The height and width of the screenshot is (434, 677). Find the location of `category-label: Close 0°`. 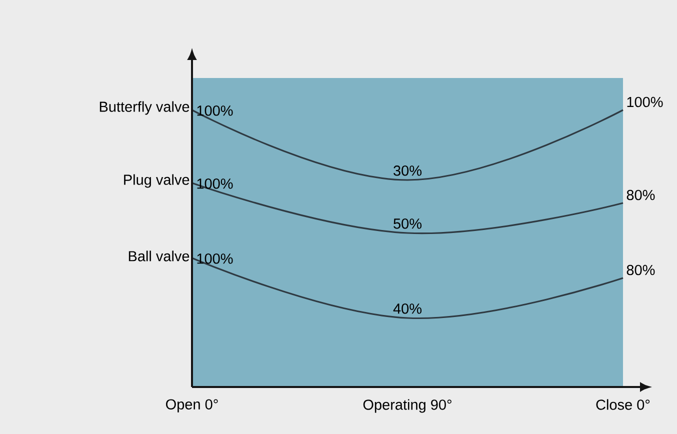

category-label: Close 0° is located at coordinates (623, 404).